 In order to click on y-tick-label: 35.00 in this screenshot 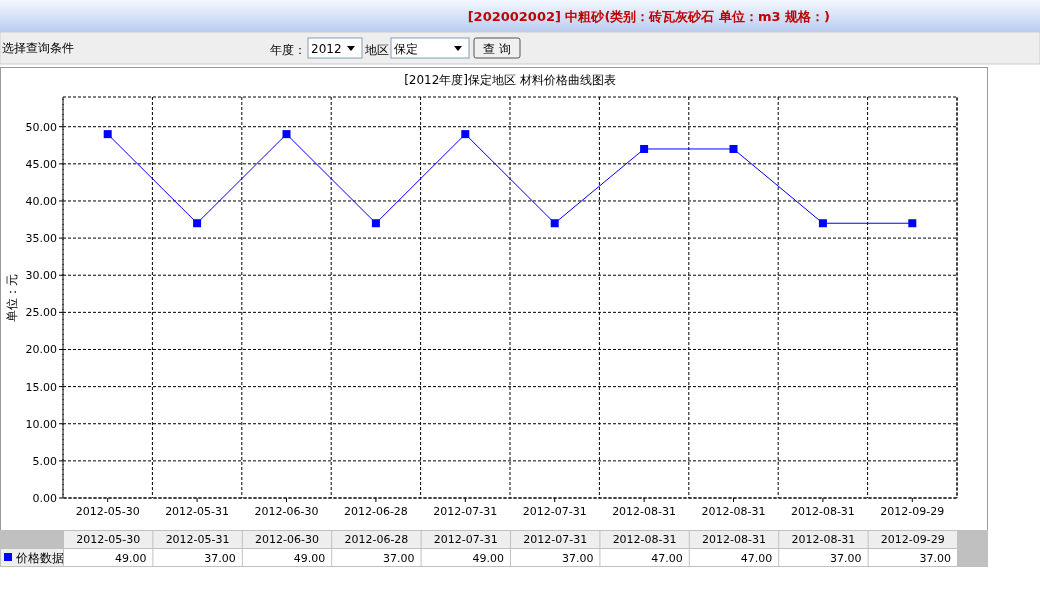, I will do `click(41, 239)`.